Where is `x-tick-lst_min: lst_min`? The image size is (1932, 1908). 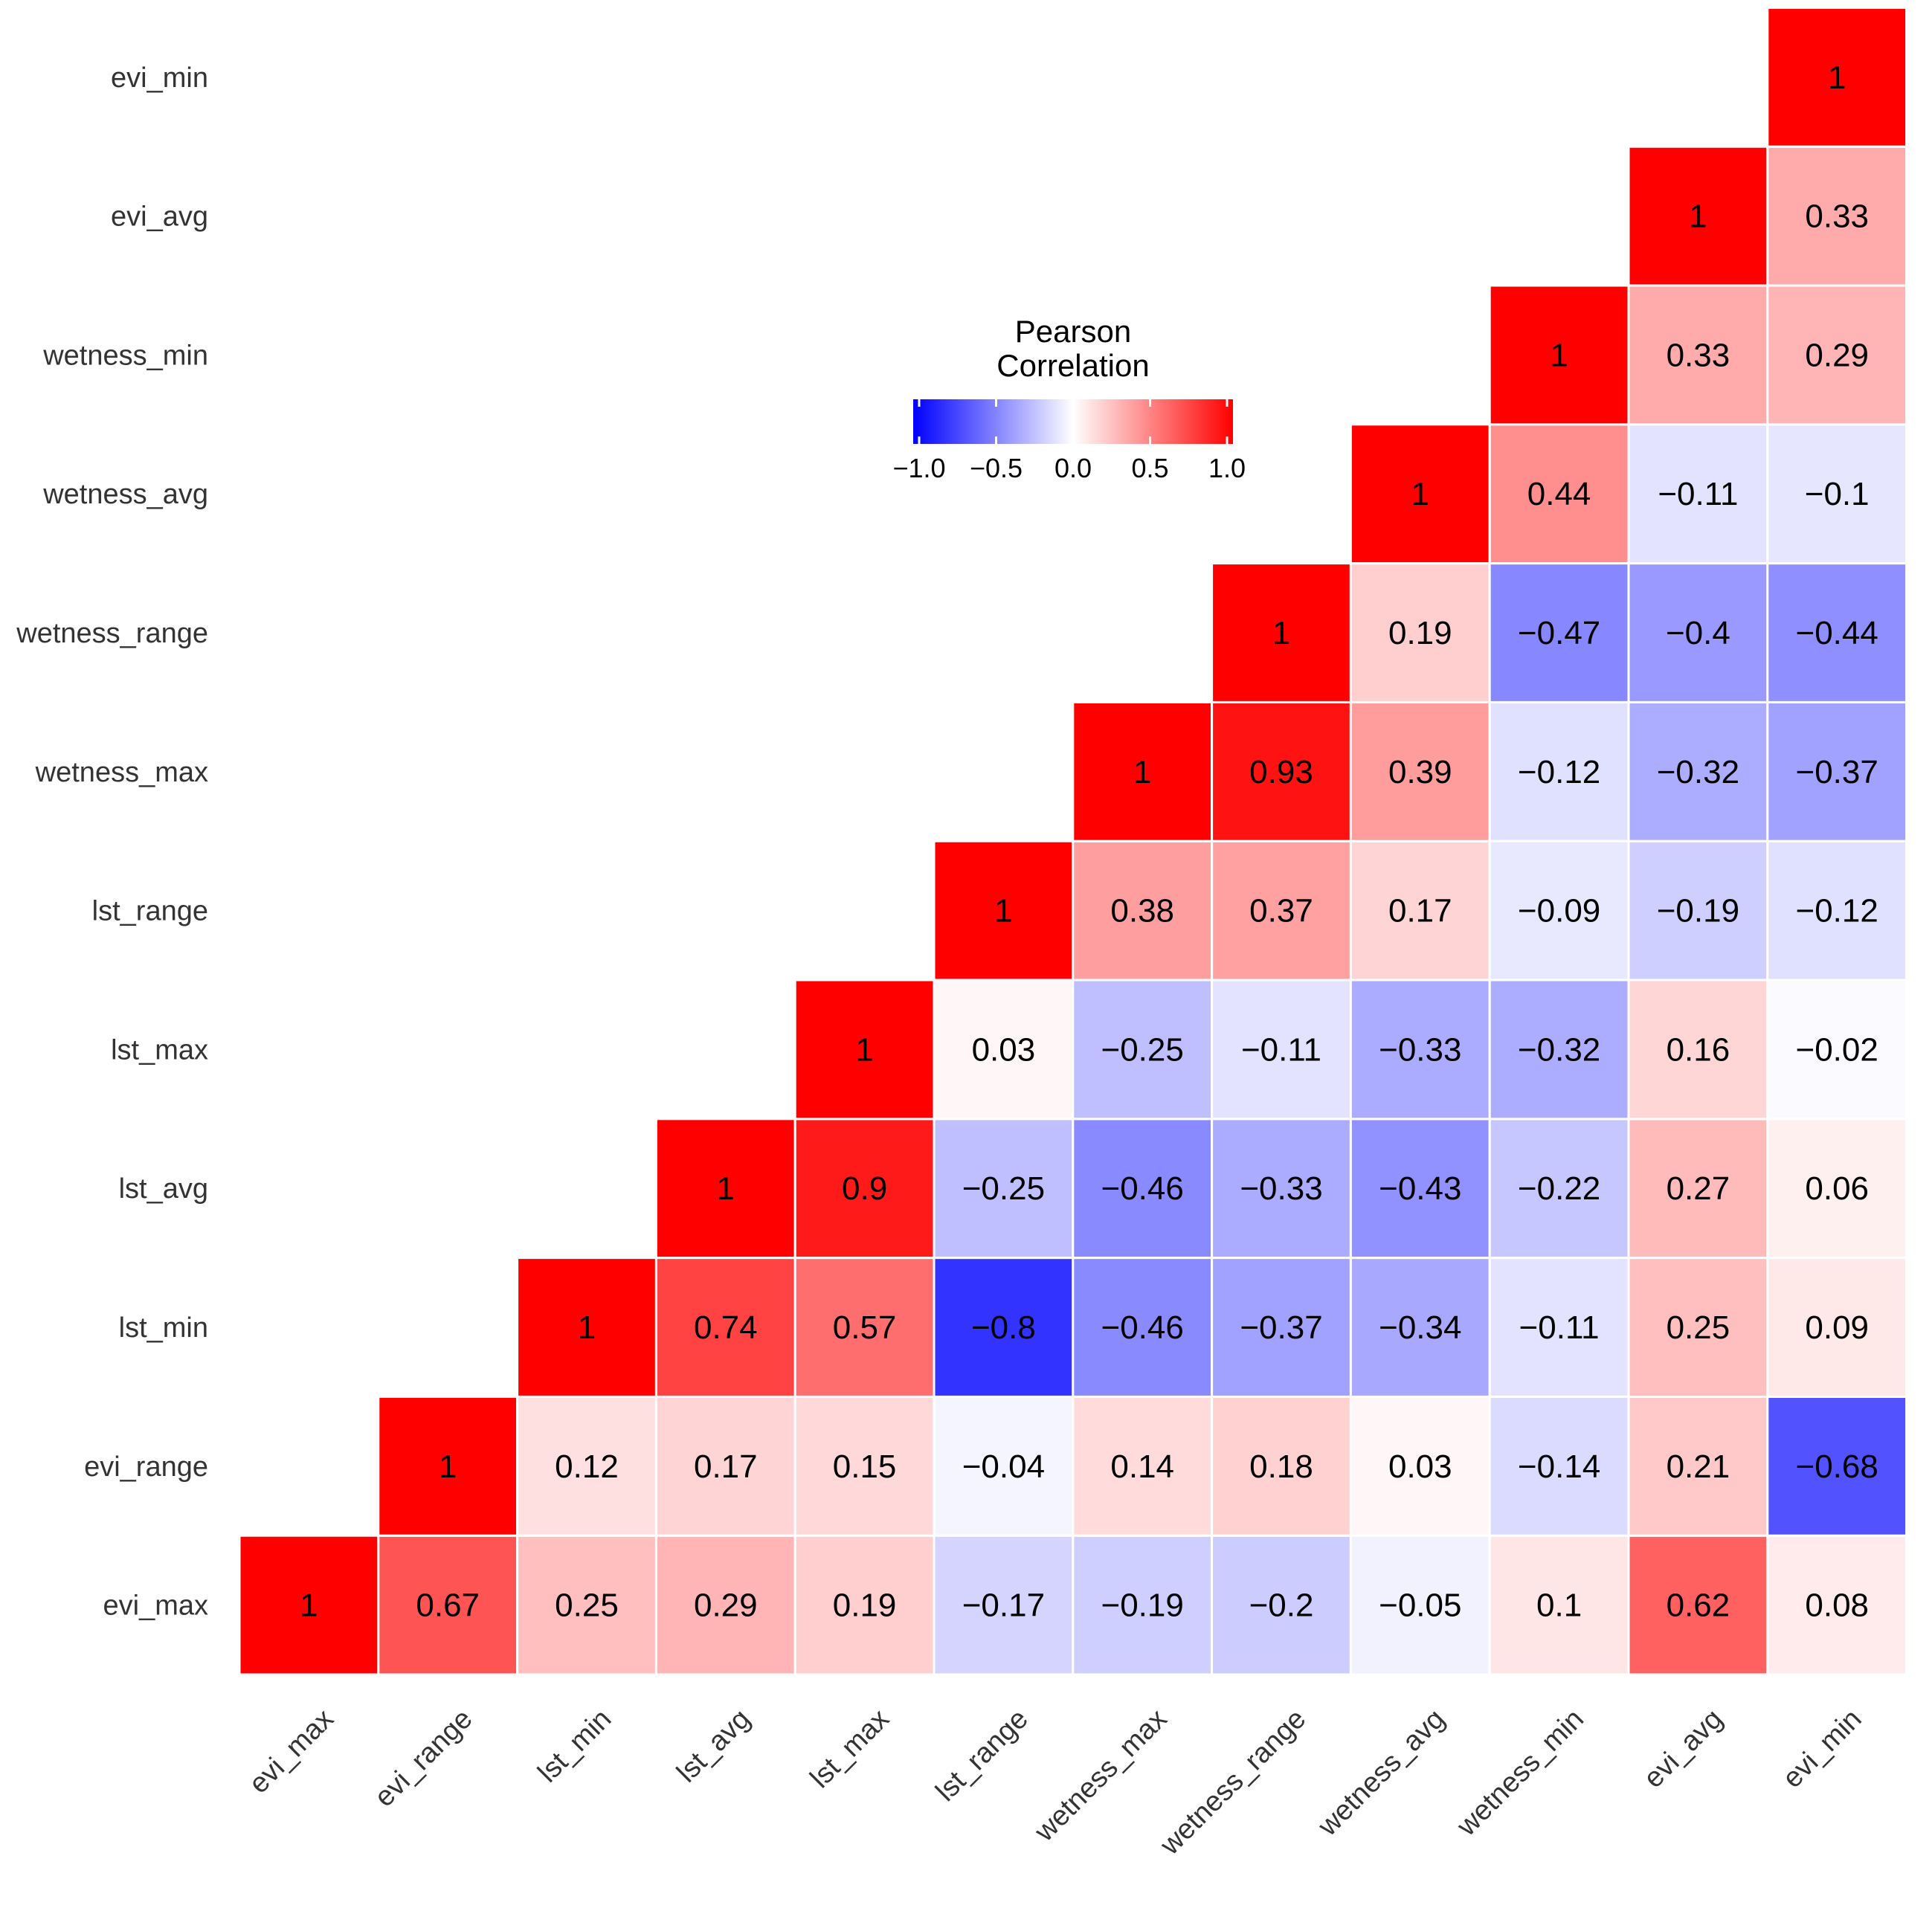
x-tick-lst_min: lst_min is located at coordinates (575, 1746).